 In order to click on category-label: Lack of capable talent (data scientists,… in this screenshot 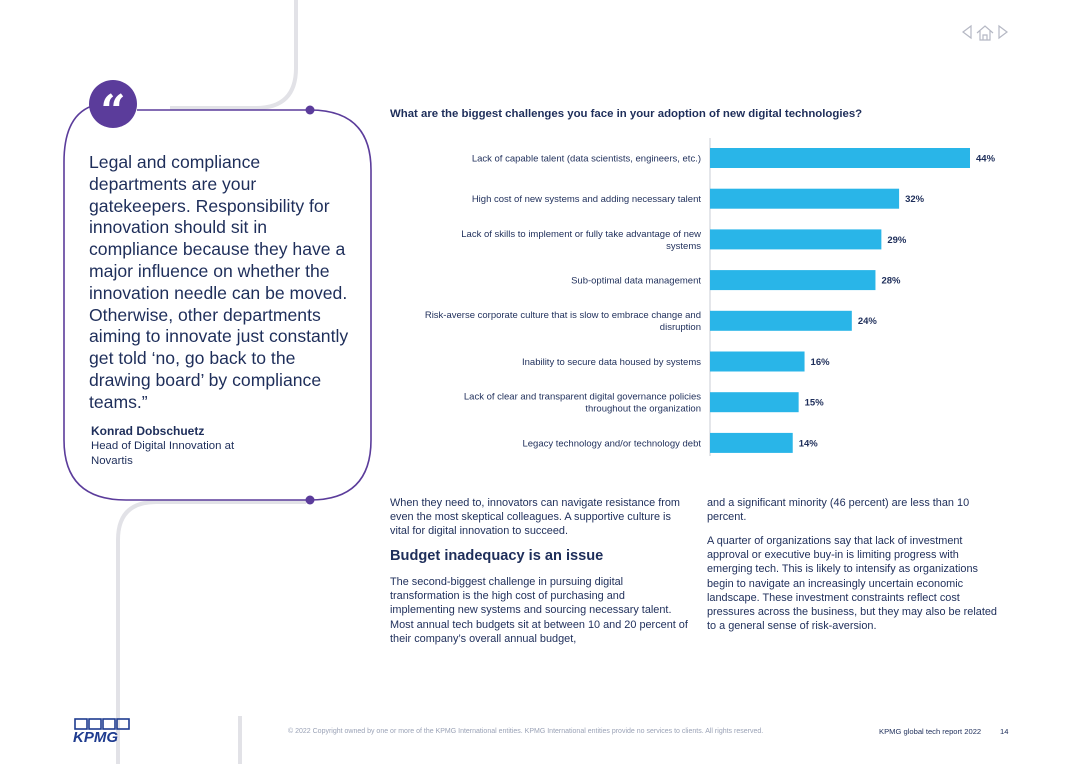, I will do `click(586, 158)`.